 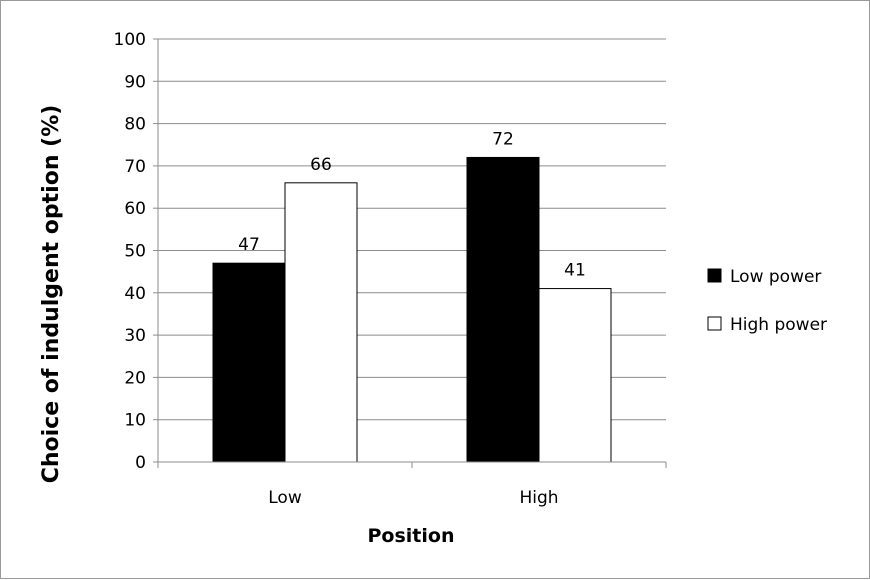 I want to click on data-label: 47, so click(x=249, y=245).